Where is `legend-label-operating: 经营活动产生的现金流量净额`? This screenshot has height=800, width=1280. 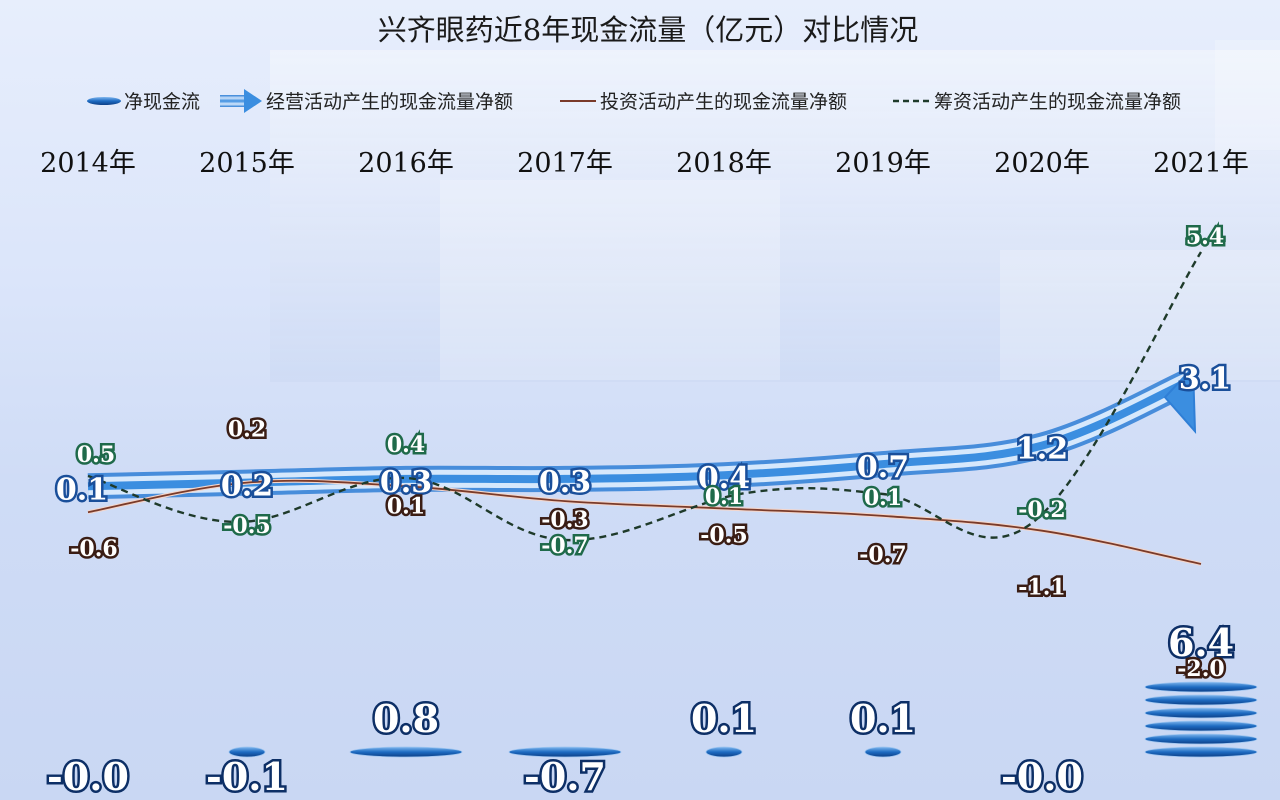
legend-label-operating: 经营活动产生的现金流量净额 is located at coordinates (389, 102).